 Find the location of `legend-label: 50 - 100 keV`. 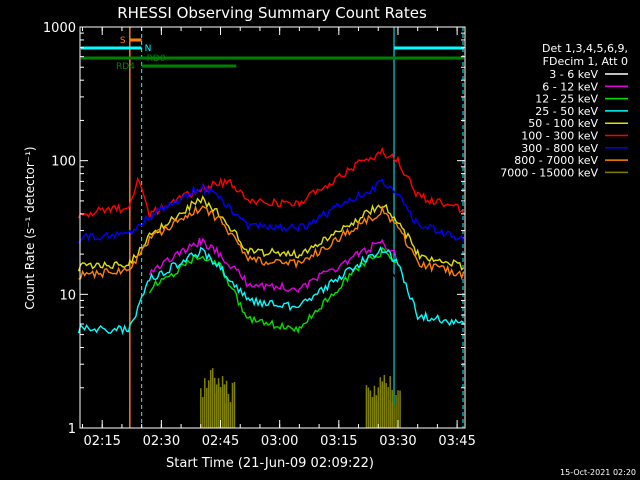

legend-label: 50 - 100 keV is located at coordinates (563, 123).